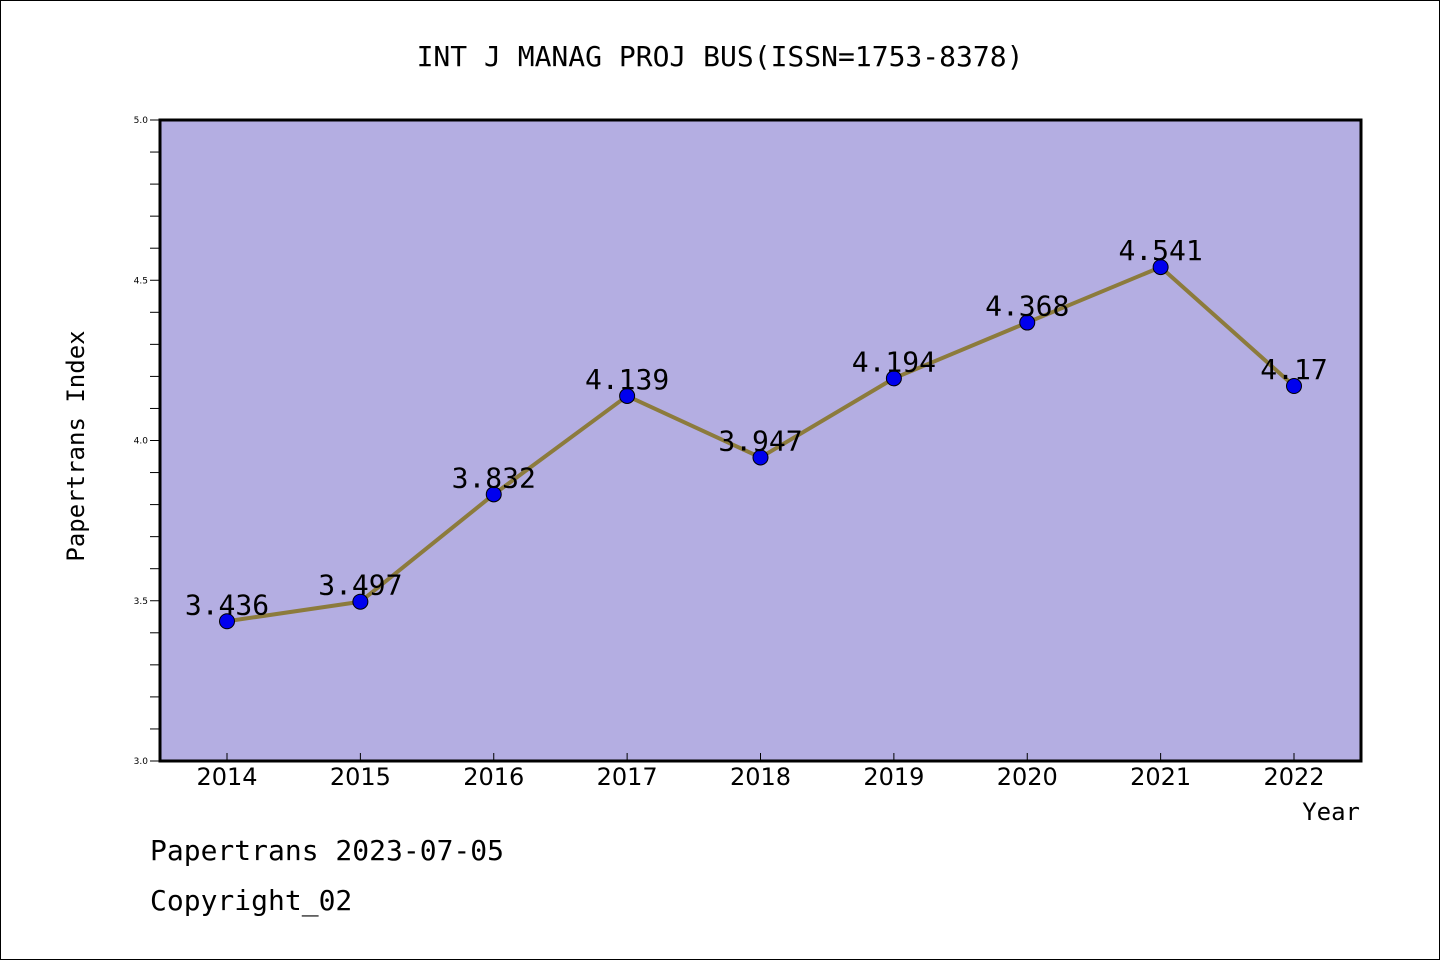 This screenshot has height=960, width=1440. I want to click on y-axis-label: Papertrans Index, so click(76, 445).